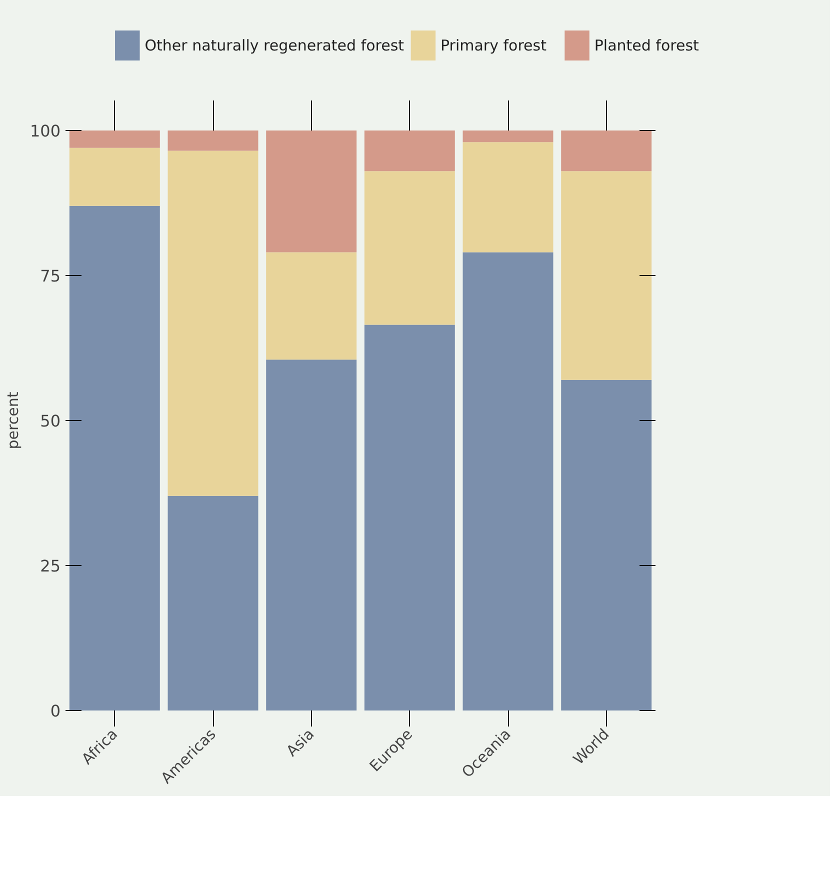  What do you see at coordinates (45, 131) in the screenshot?
I see `y-tick-label: 100` at bounding box center [45, 131].